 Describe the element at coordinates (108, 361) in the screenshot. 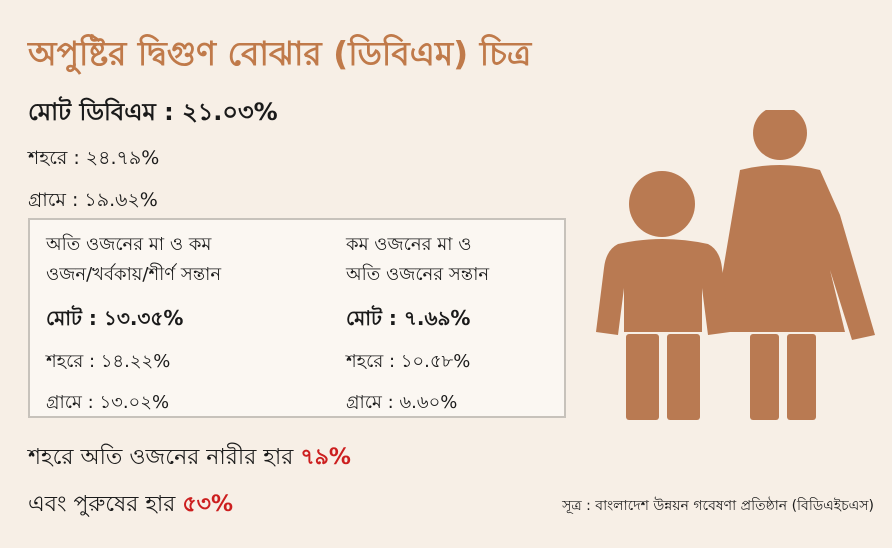

I see `column-urban: শহরে : ১৪.২২%` at that location.